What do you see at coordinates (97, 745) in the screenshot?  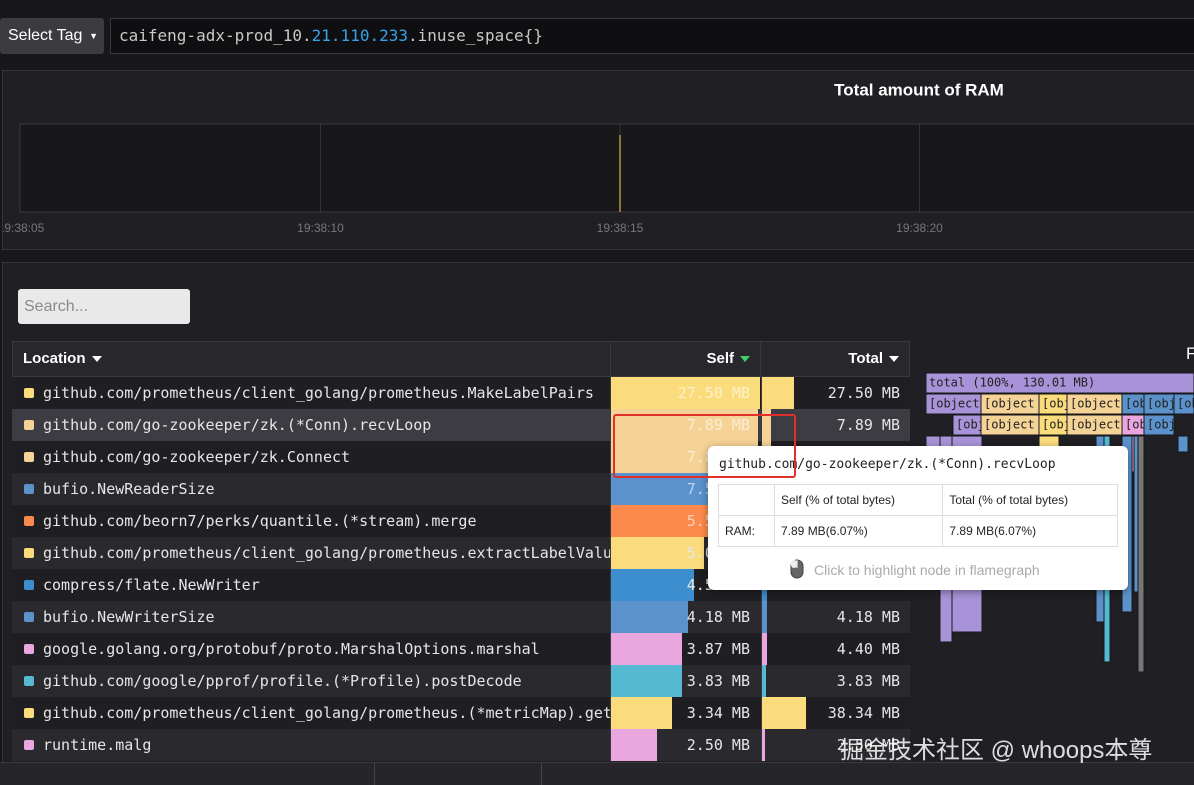 I see `location: runtime.malg` at bounding box center [97, 745].